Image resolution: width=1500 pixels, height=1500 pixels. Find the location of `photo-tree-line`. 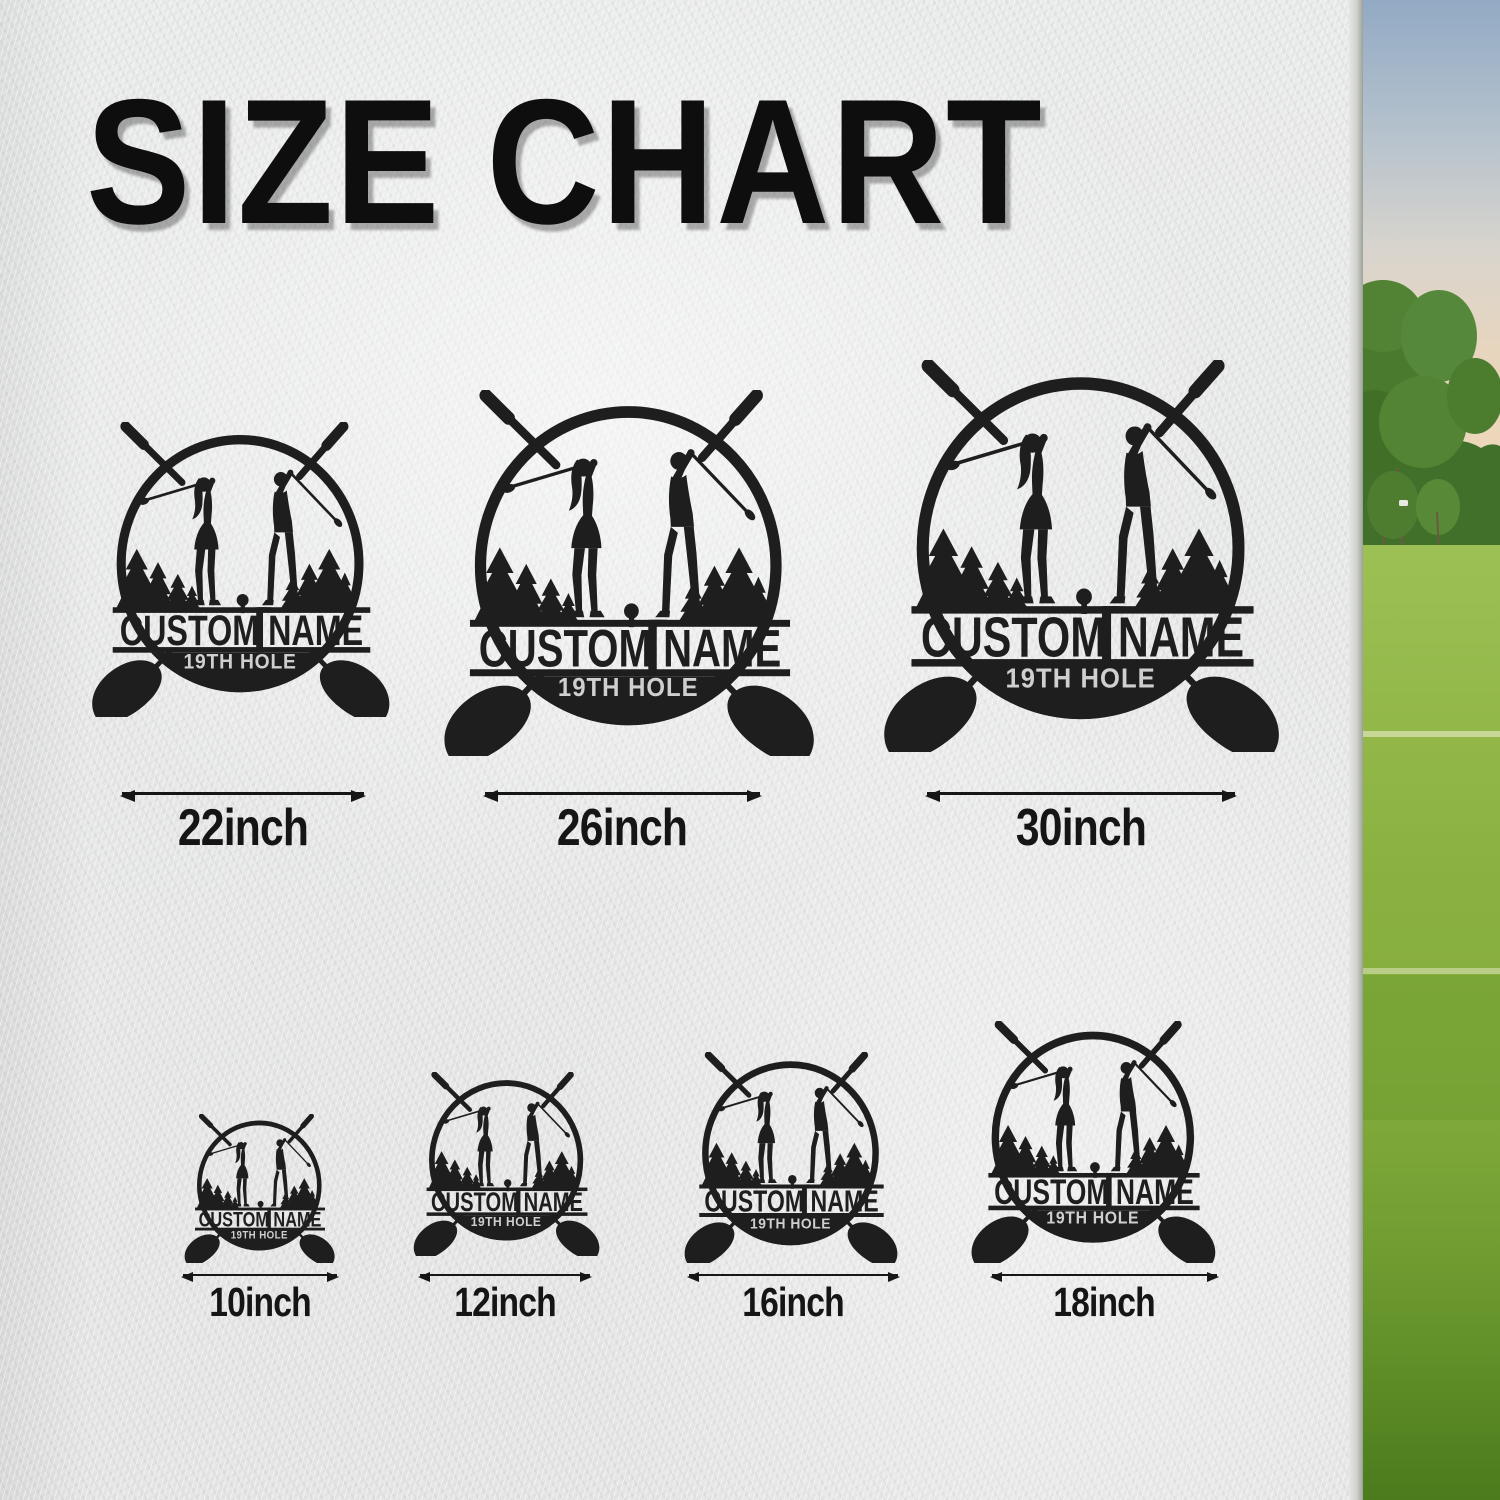

photo-tree-line is located at coordinates (1431, 418).